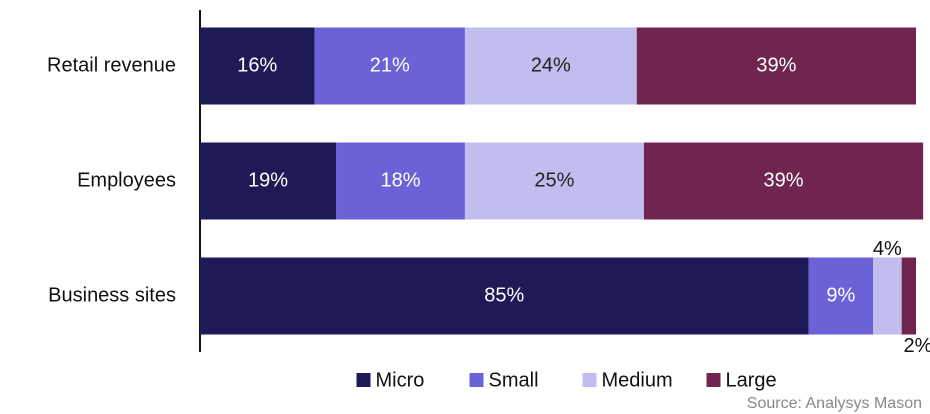 This screenshot has height=414, width=930. What do you see at coordinates (400, 380) in the screenshot?
I see `legend-label: Micro` at bounding box center [400, 380].